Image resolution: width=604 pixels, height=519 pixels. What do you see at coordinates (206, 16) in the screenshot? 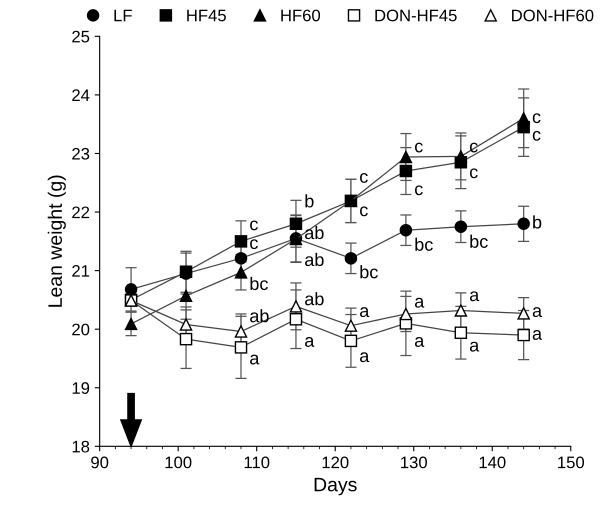
I see `legend-label: HF45` at bounding box center [206, 16].